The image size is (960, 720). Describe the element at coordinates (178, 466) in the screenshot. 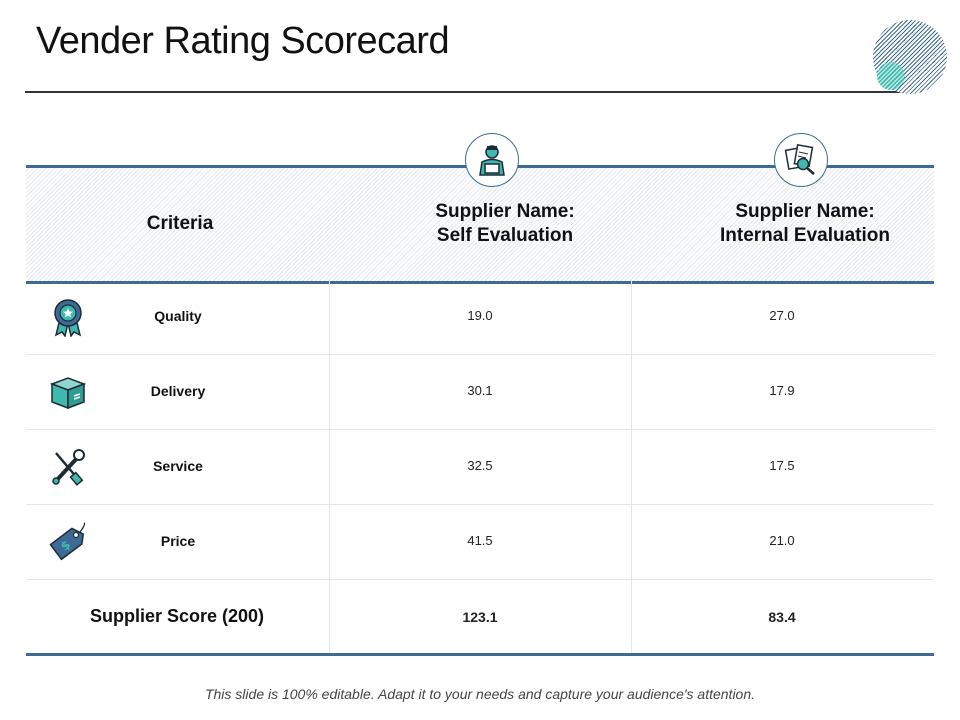

I see `row-label: Service` at that location.